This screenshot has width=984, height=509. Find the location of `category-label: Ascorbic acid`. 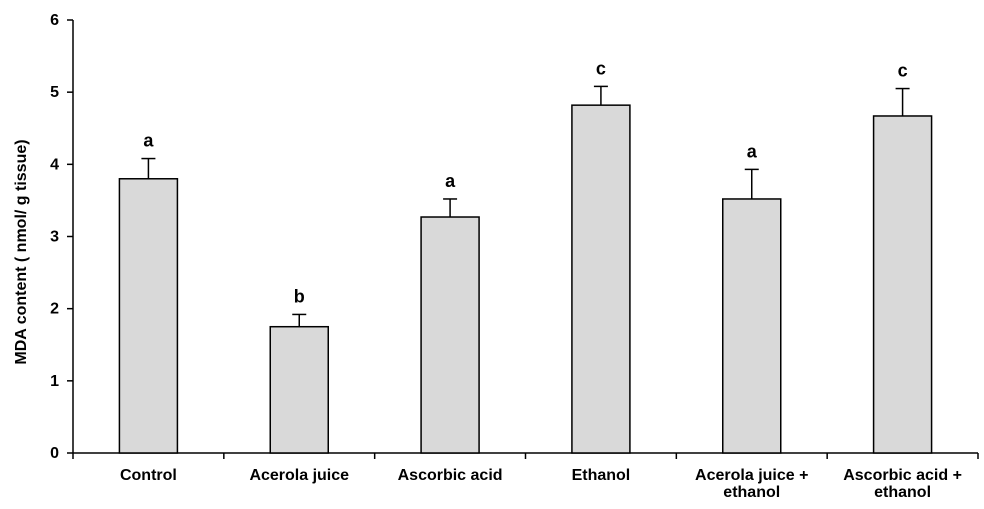

category-label: Ascorbic acid is located at coordinates (450, 475).